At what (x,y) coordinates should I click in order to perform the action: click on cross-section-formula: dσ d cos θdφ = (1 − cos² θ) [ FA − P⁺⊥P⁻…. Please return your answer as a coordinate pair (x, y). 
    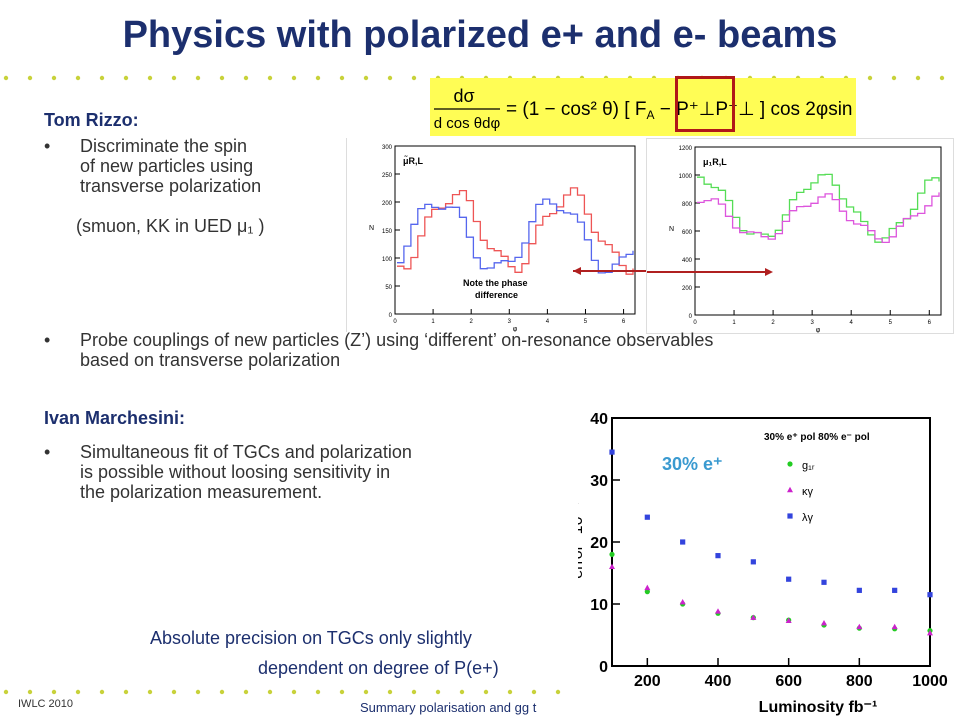
    Looking at the image, I should click on (661, 106).